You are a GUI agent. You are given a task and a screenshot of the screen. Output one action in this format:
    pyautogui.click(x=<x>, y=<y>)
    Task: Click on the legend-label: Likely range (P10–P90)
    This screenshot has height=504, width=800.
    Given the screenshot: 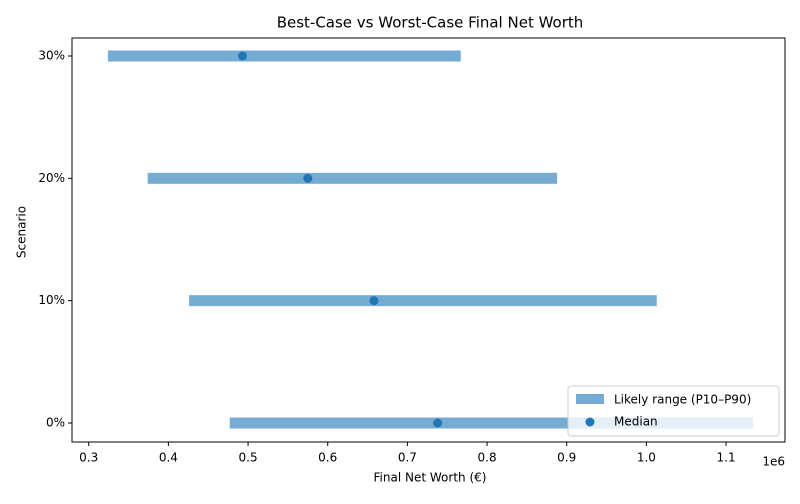 What is the action you would take?
    pyautogui.click(x=682, y=400)
    